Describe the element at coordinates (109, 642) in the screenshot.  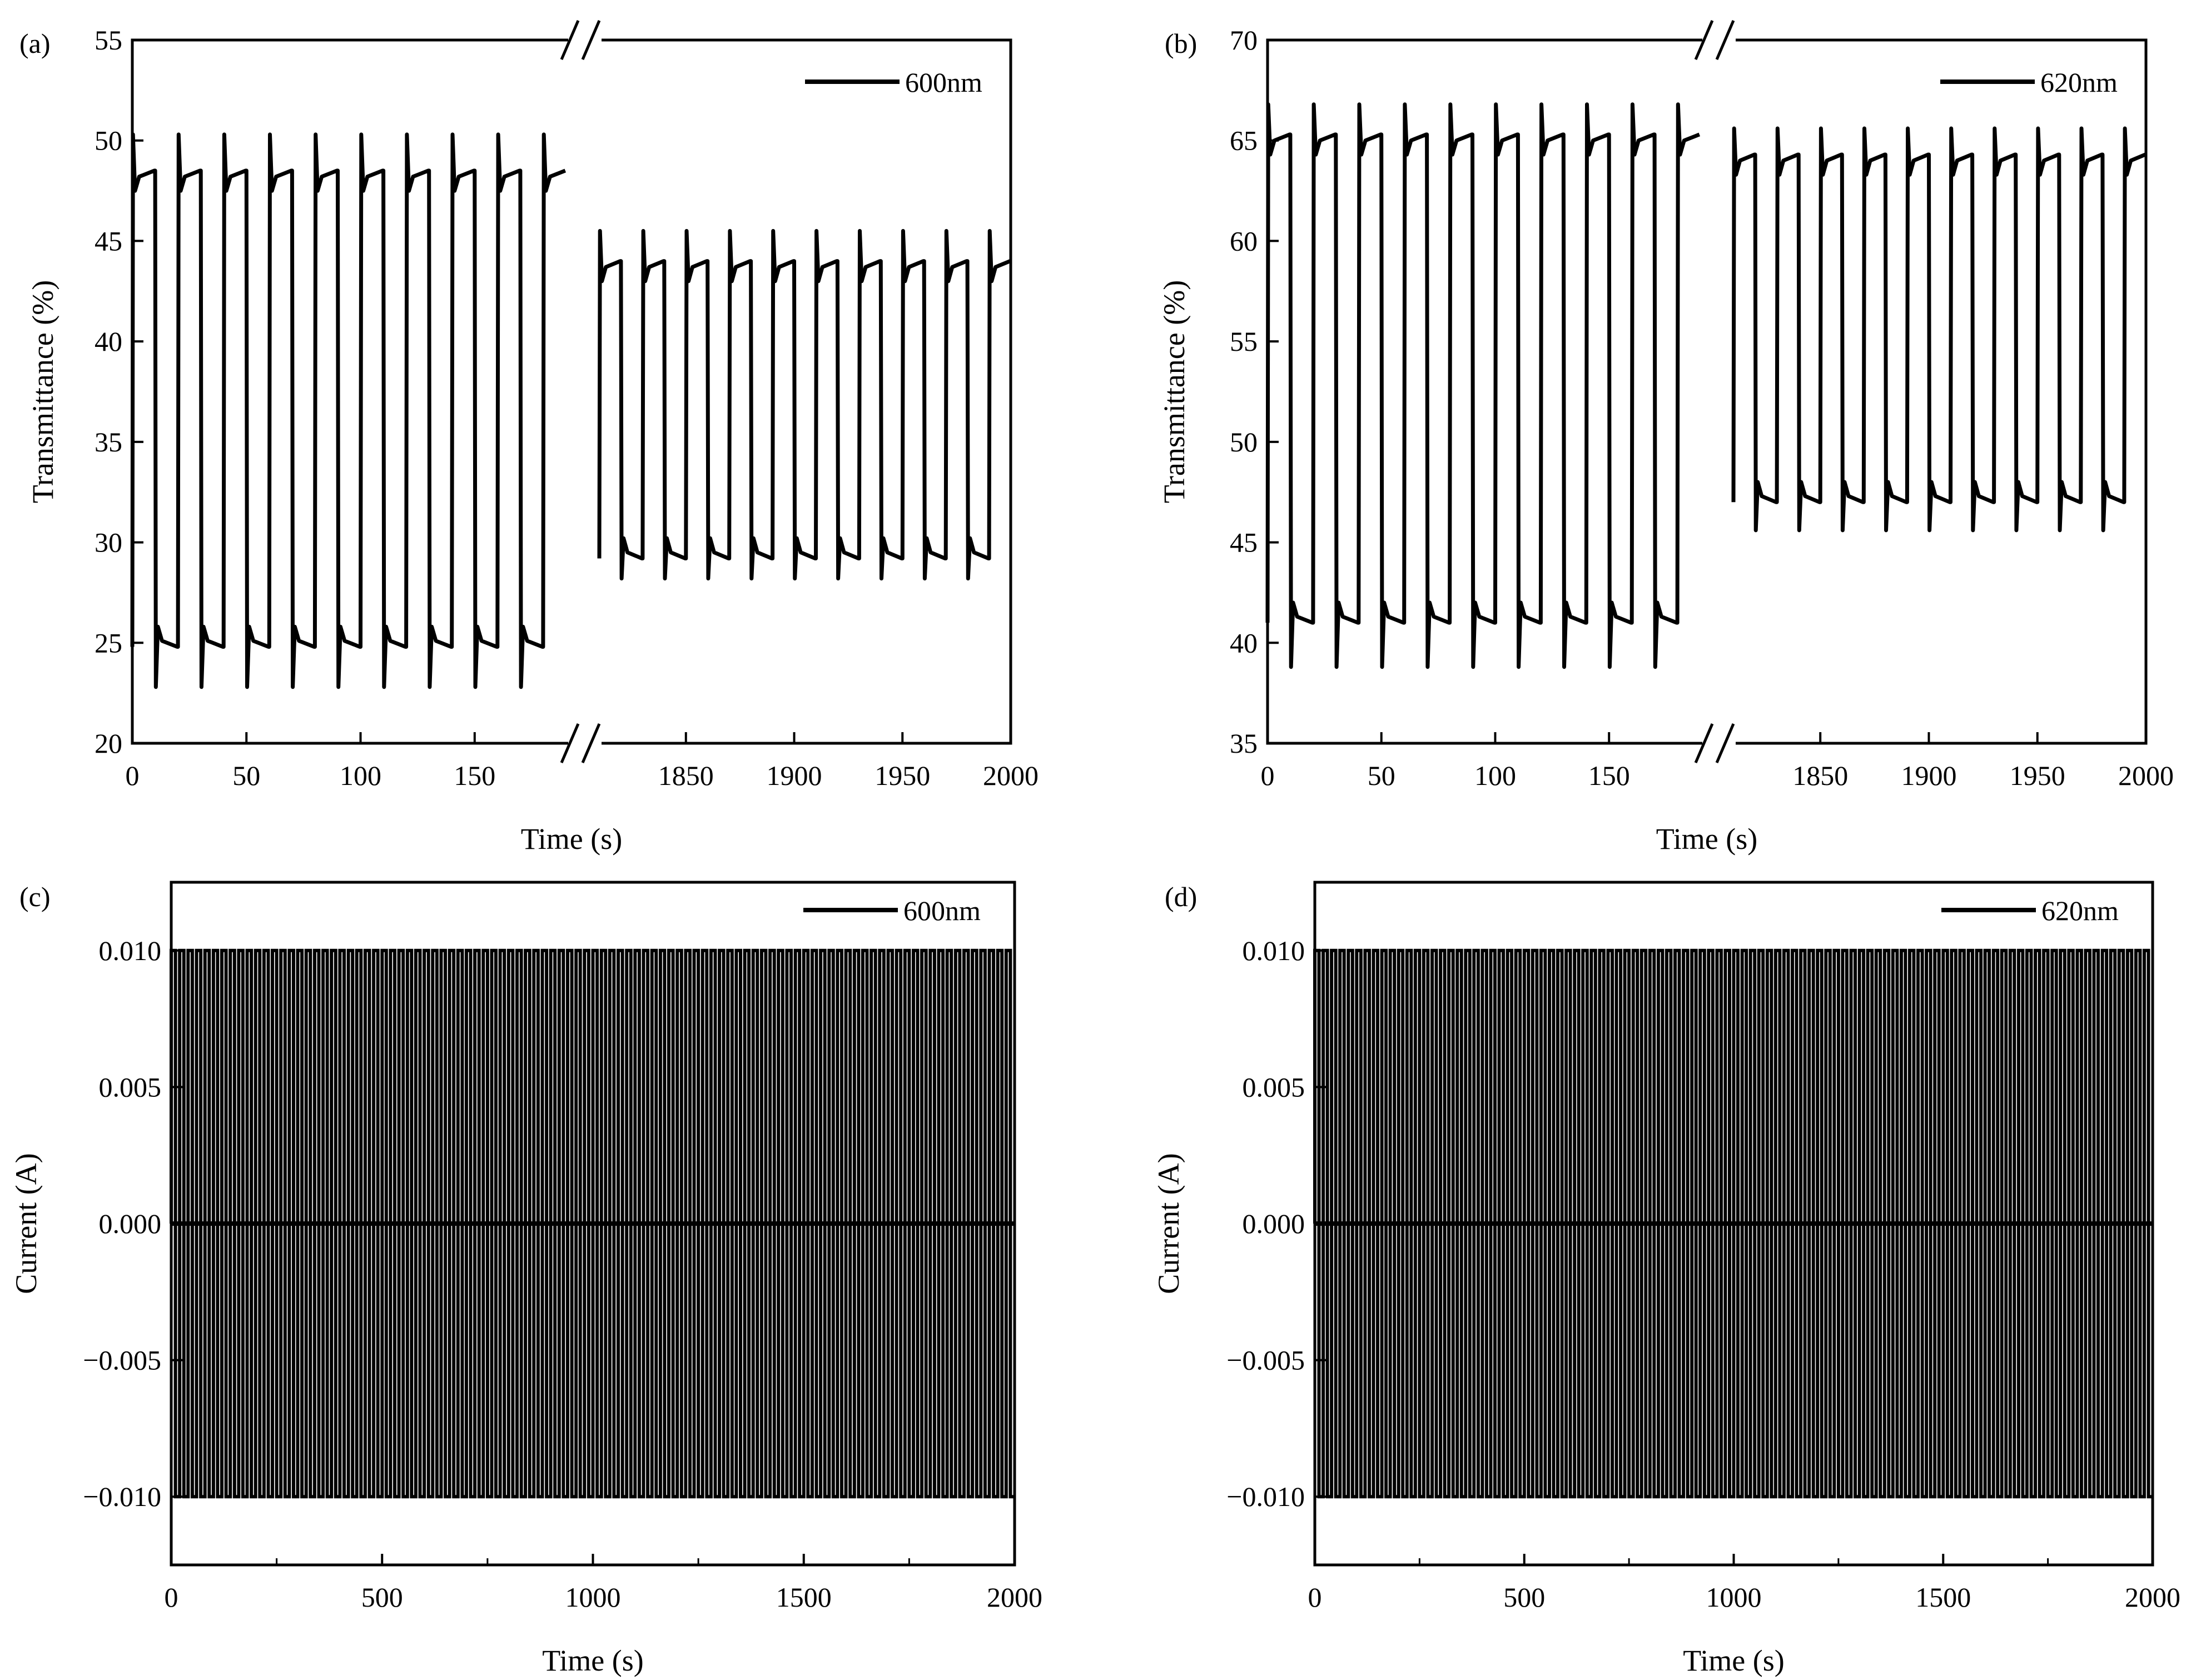
I see `y-tick-label: 25` at that location.